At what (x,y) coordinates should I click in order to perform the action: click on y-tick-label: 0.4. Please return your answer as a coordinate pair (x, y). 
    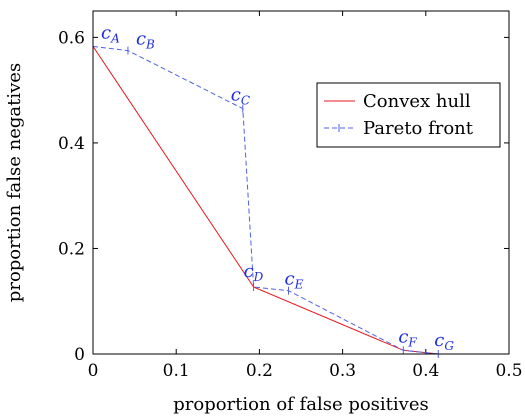
    Looking at the image, I should click on (71, 144).